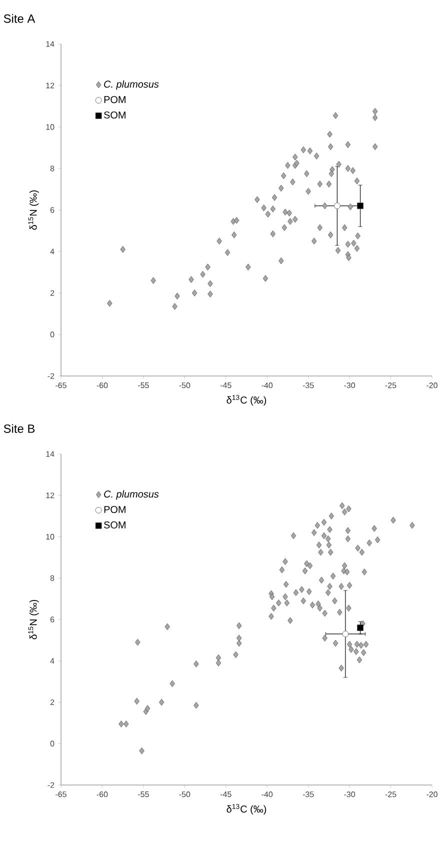  I want to click on chart-title: Site A, so click(20, 18).